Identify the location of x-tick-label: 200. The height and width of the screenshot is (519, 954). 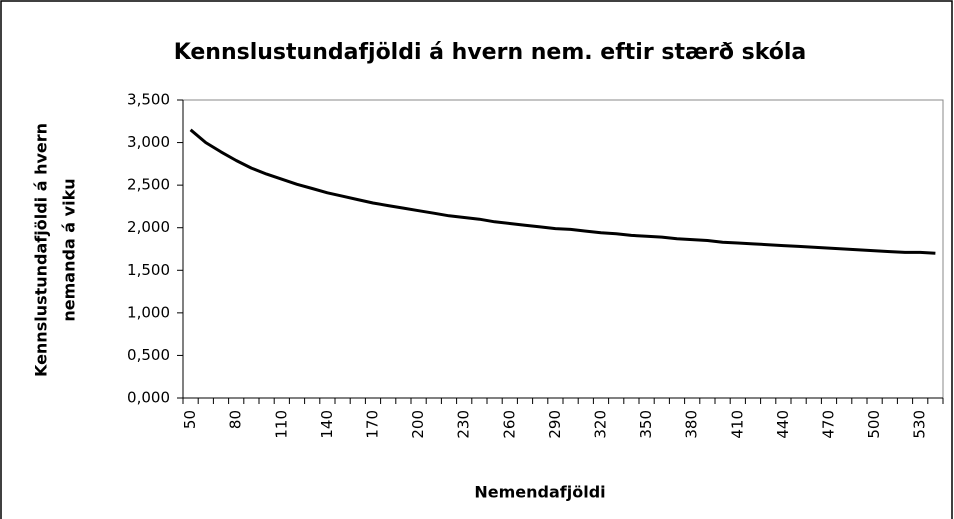
(418, 424).